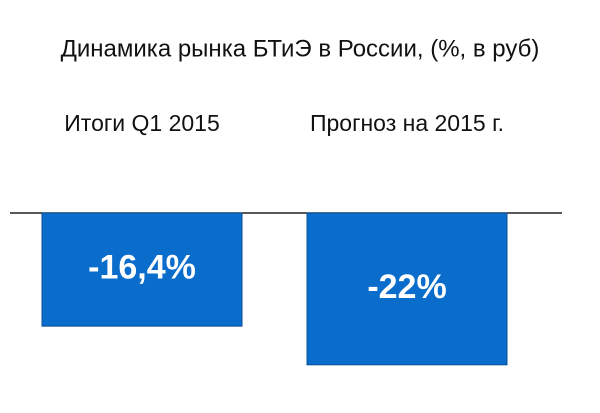 Image resolution: width=600 pixels, height=413 pixels. What do you see at coordinates (141, 123) in the screenshot?
I see `category-label: Итоги Q1 2015` at bounding box center [141, 123].